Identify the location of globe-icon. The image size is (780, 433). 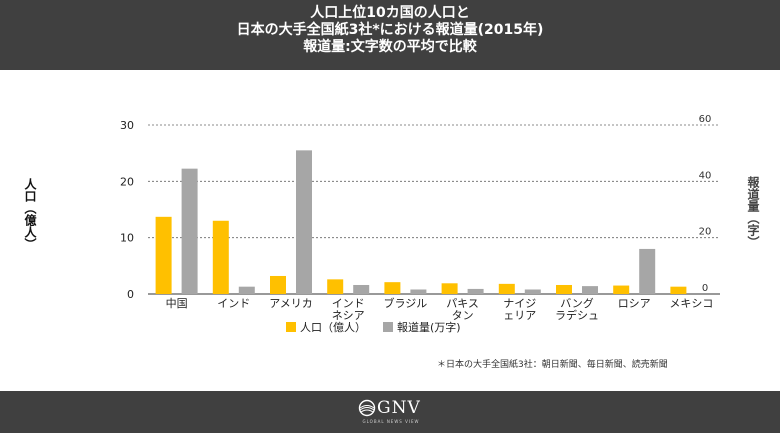
(367, 408).